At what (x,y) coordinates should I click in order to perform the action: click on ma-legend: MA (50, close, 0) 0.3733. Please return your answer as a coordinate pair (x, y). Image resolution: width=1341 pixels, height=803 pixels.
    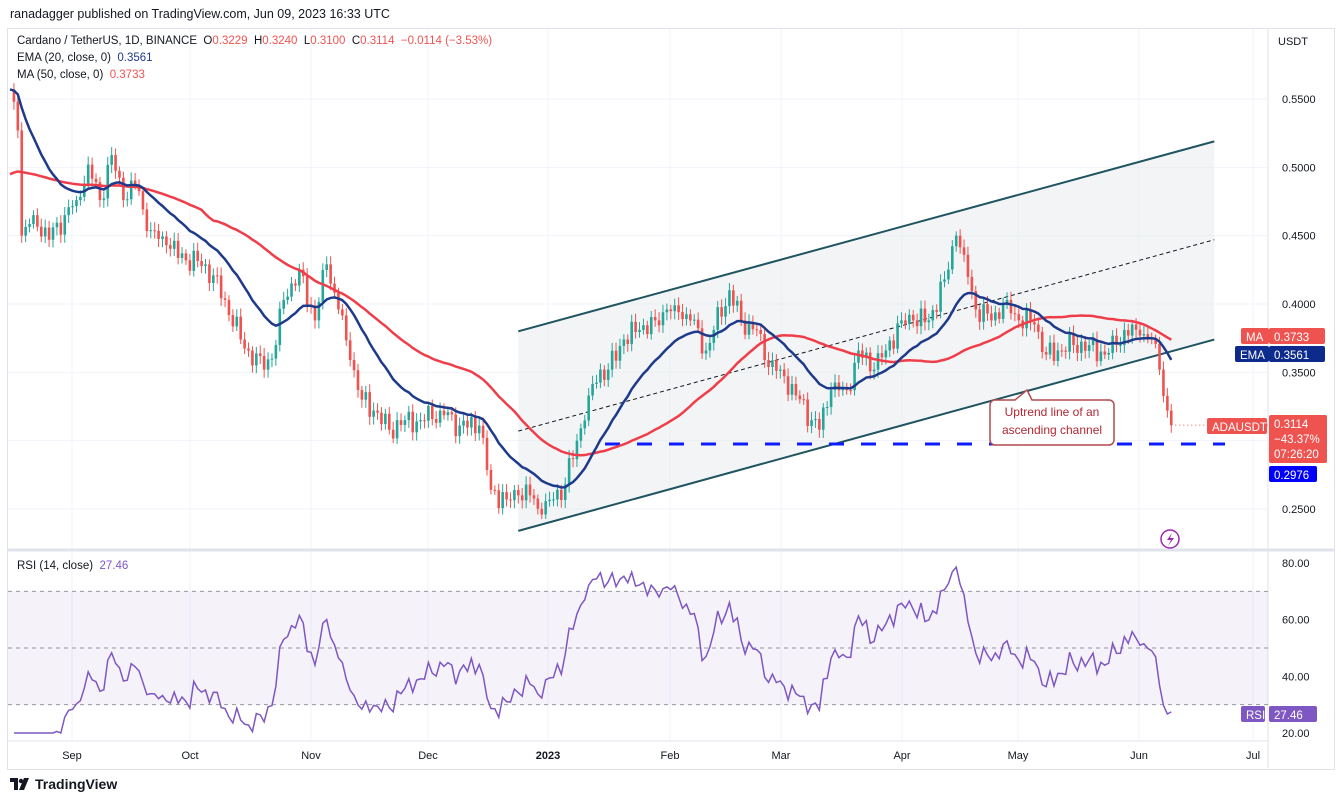
    Looking at the image, I should click on (81, 75).